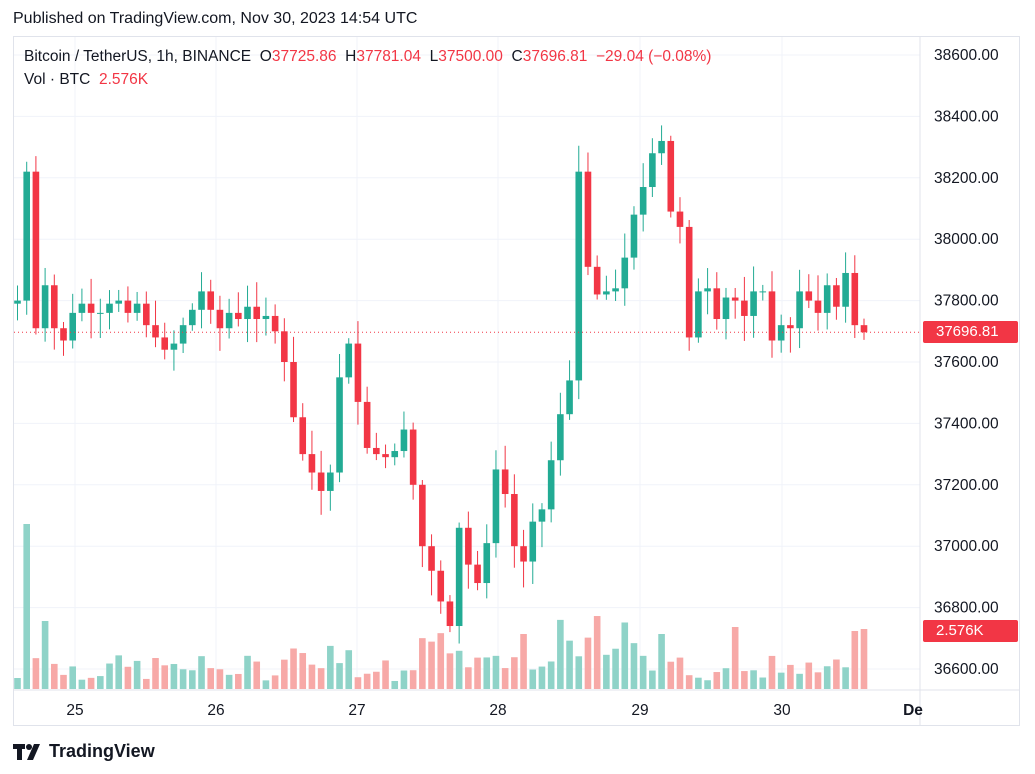 The width and height of the screenshot is (1035, 774). What do you see at coordinates (86, 80) in the screenshot?
I see `volume-legend: Vol · BTC 2.576K` at bounding box center [86, 80].